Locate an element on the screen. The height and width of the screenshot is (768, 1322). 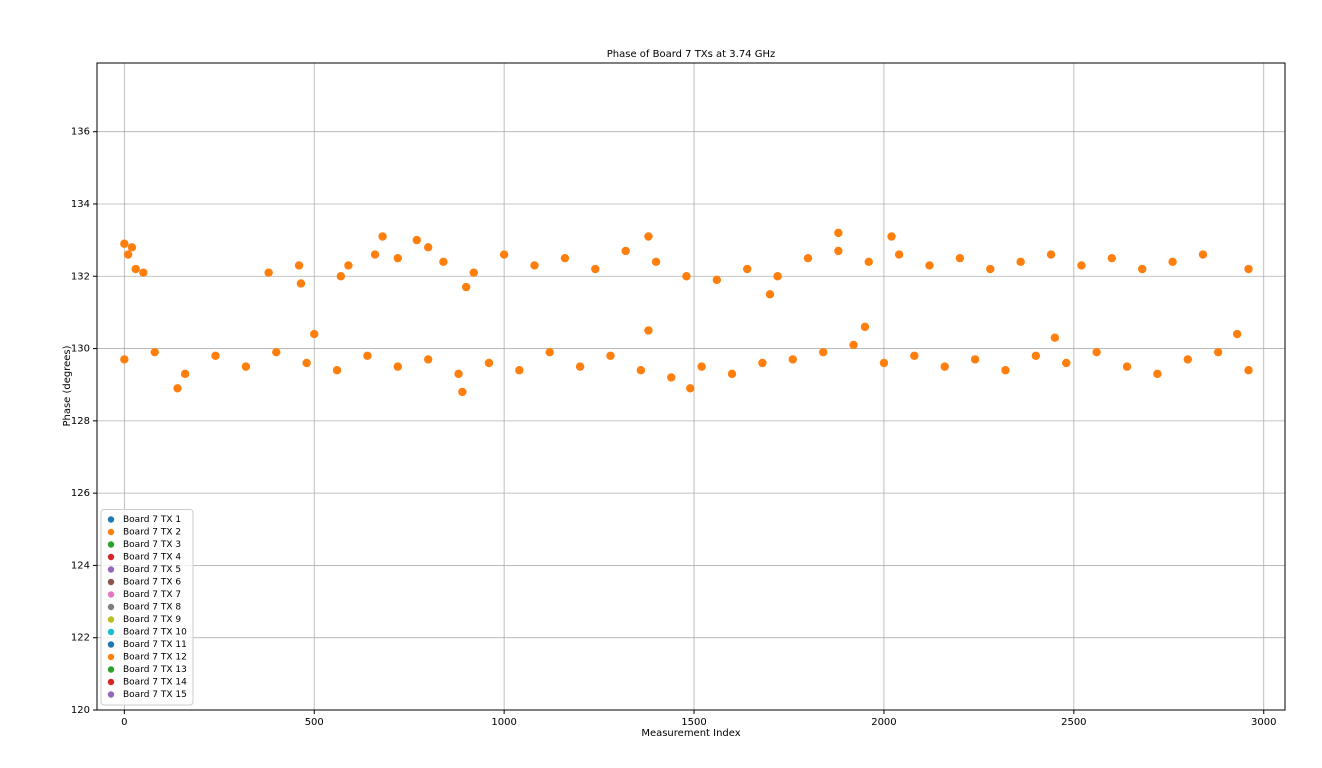
x-tick-label: 2500 is located at coordinates (1073, 722).